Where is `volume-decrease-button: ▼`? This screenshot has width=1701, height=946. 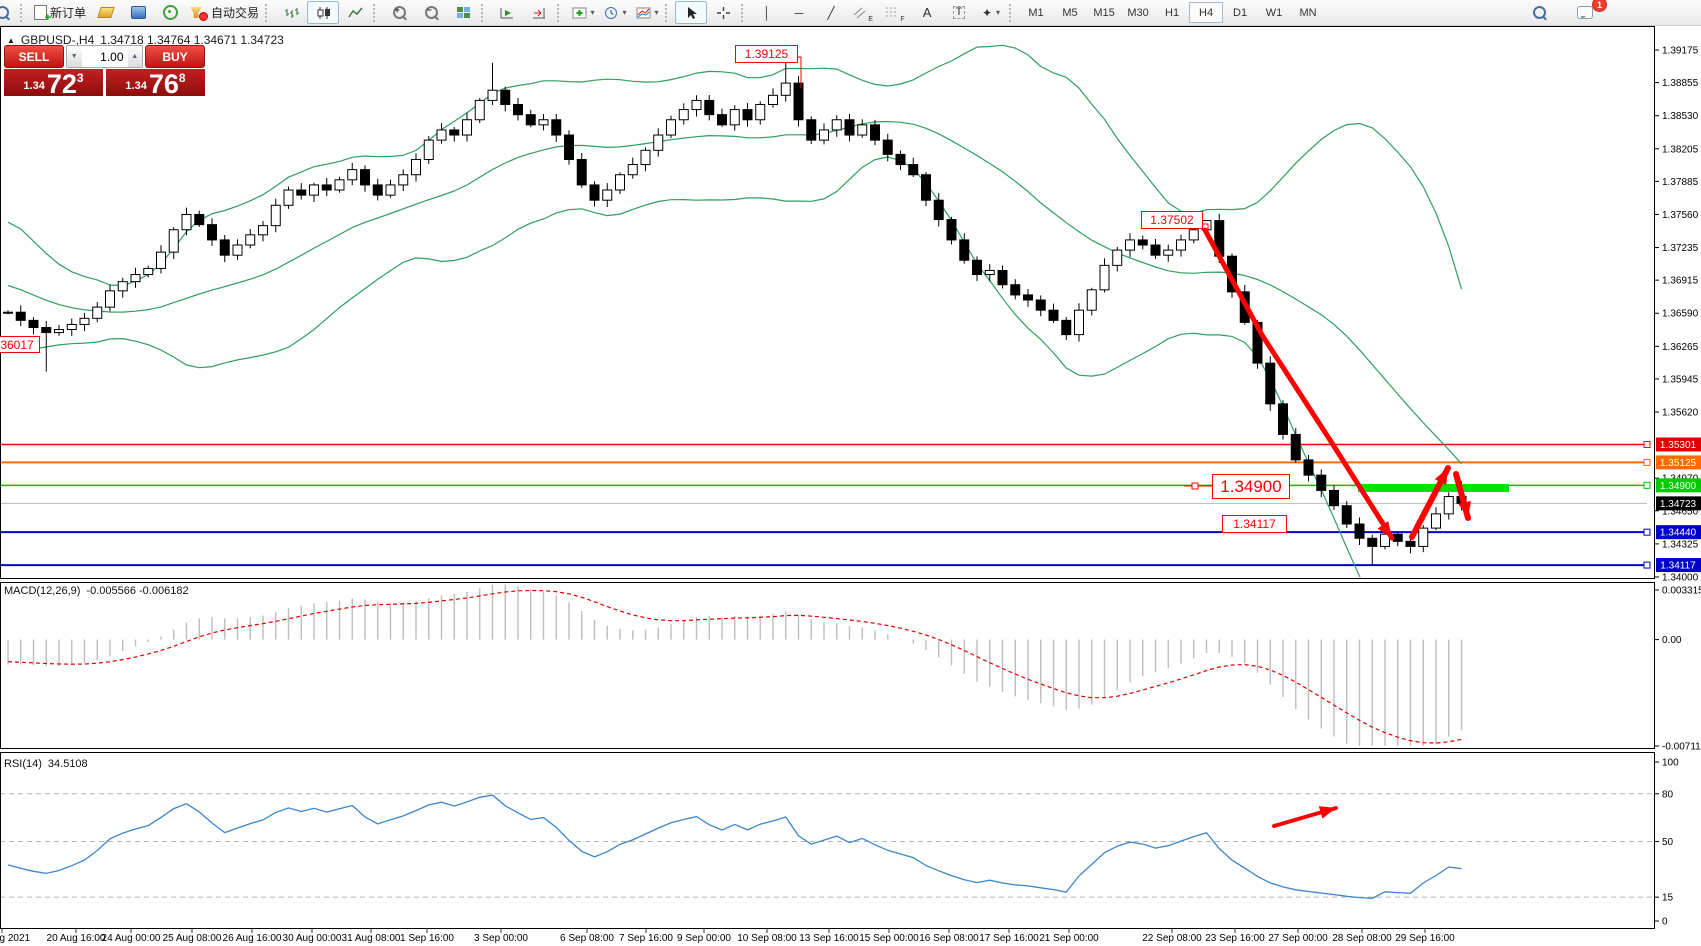
volume-decrease-button: ▼ is located at coordinates (74, 56).